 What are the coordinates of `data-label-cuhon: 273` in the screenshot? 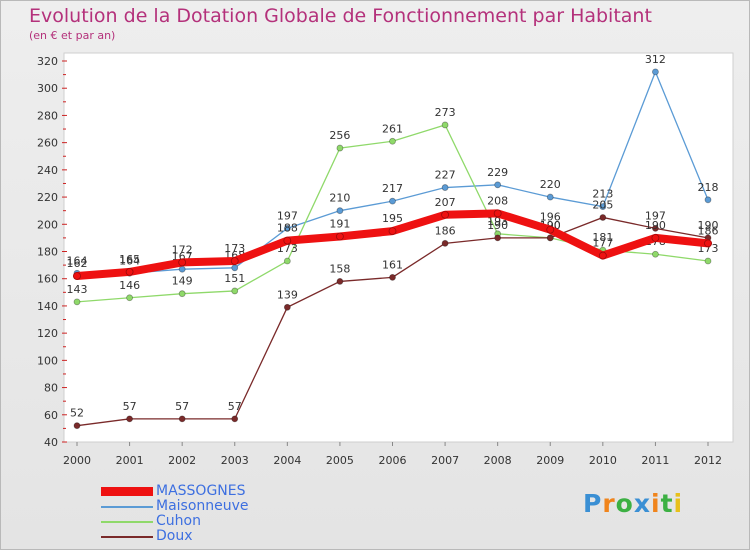 It's located at (445, 112).